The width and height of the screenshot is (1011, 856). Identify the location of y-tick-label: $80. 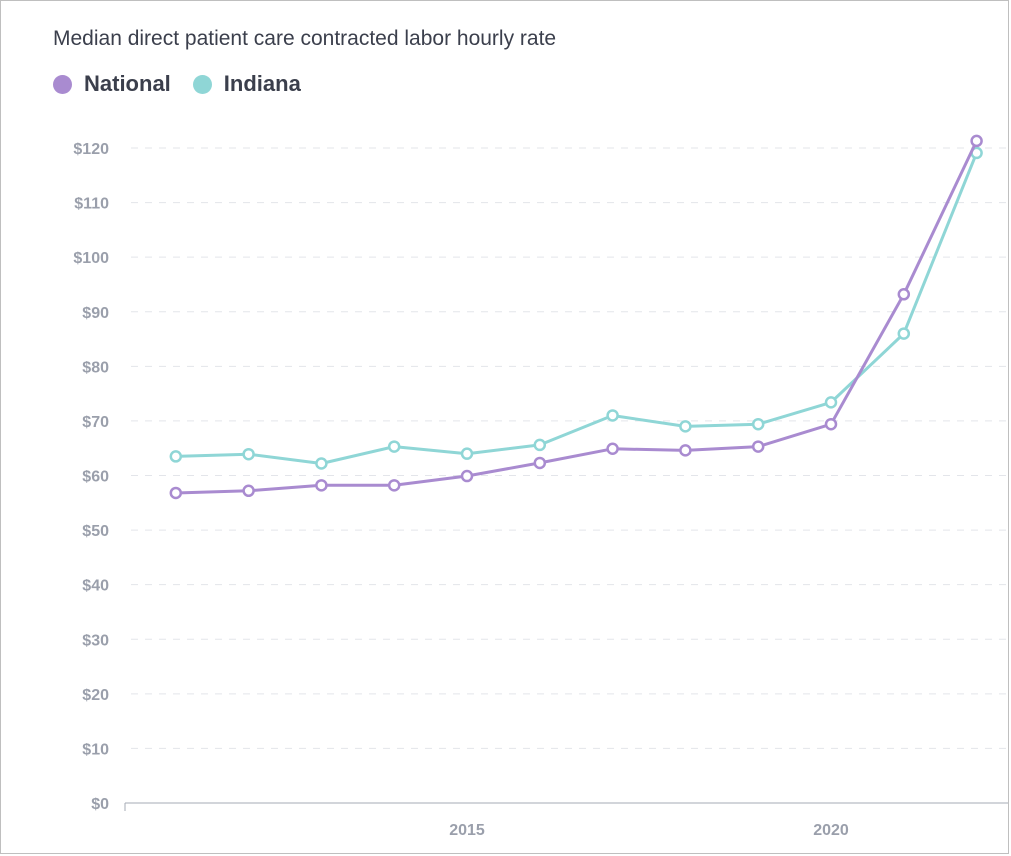
(95, 367).